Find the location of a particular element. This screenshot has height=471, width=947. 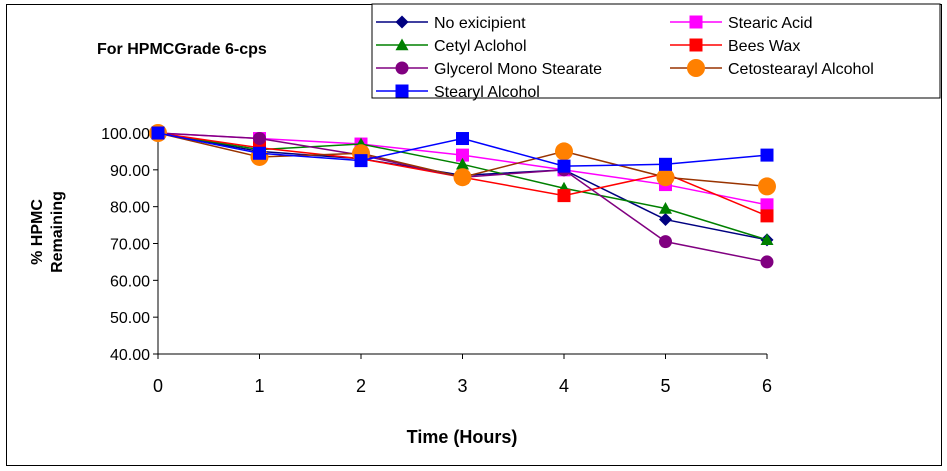

legend-label: No exicipient is located at coordinates (480, 23).